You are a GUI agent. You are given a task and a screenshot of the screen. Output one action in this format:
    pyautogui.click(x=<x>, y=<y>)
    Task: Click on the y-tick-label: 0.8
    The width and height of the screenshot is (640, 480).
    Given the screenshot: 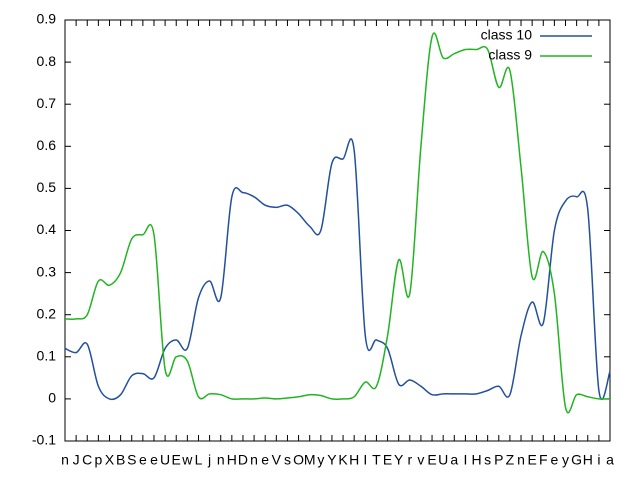 What is the action you would take?
    pyautogui.click(x=47, y=61)
    